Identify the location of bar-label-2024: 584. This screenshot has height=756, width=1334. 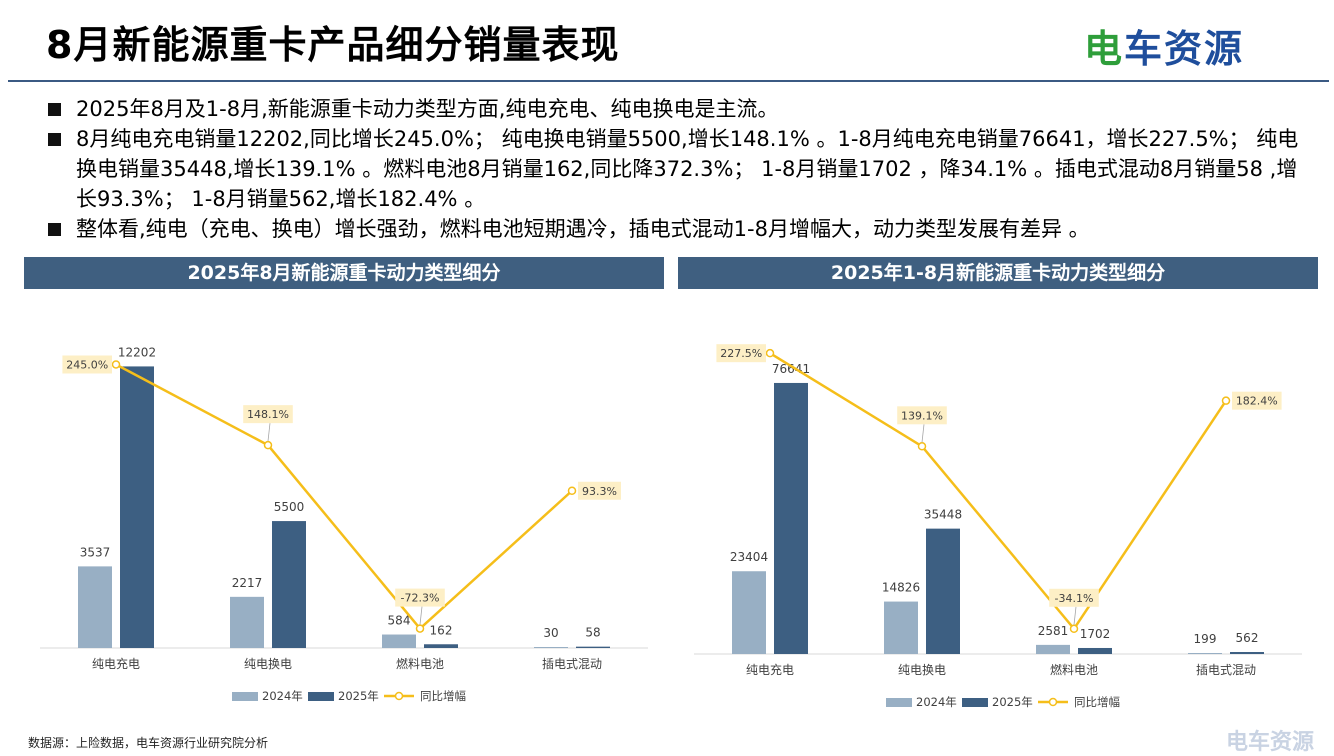
(399, 621).